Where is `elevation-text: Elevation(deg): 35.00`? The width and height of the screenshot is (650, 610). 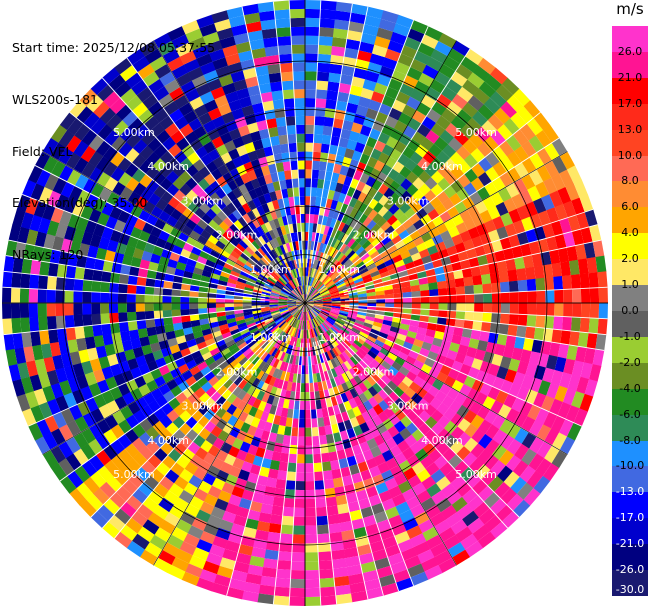 elevation-text: Elevation(deg): 35.00 is located at coordinates (80, 203).